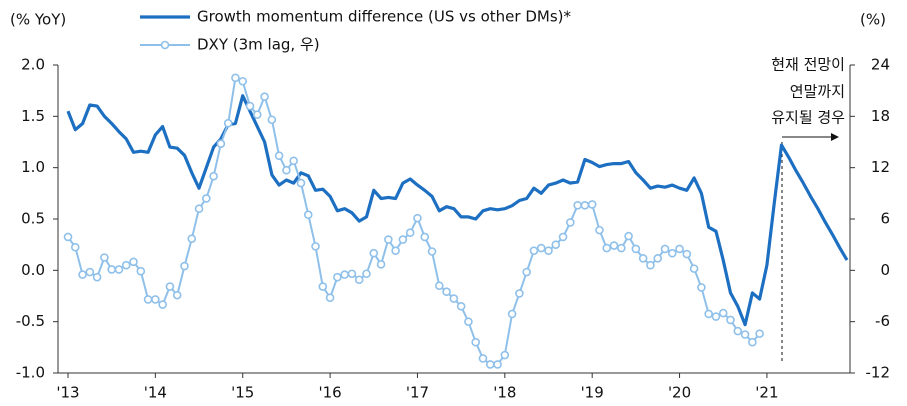 This screenshot has width=907, height=406. What do you see at coordinates (165, 45) in the screenshot?
I see `legend-marker` at bounding box center [165, 45].